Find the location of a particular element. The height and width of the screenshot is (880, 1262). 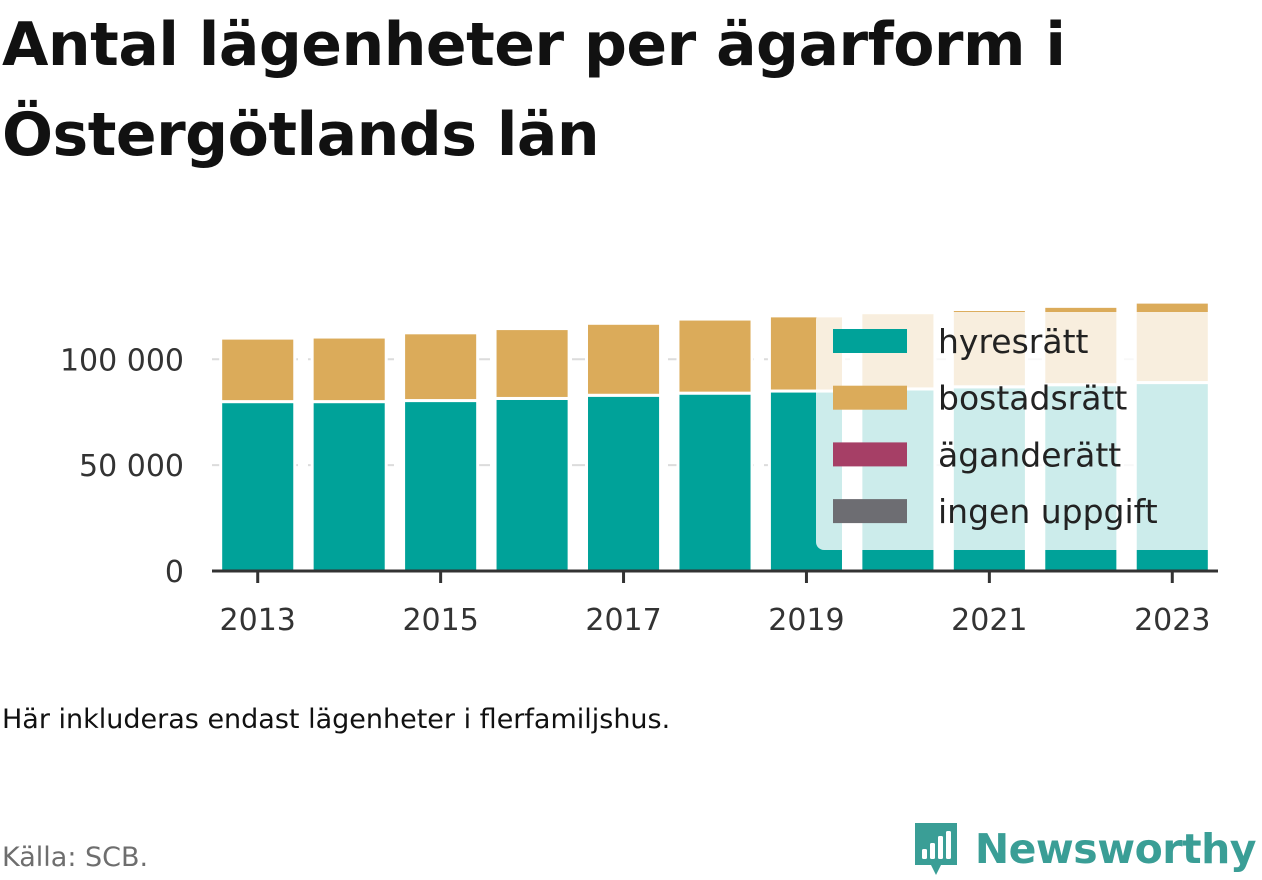

legend-label: ingen uppgift is located at coordinates (1048, 511).